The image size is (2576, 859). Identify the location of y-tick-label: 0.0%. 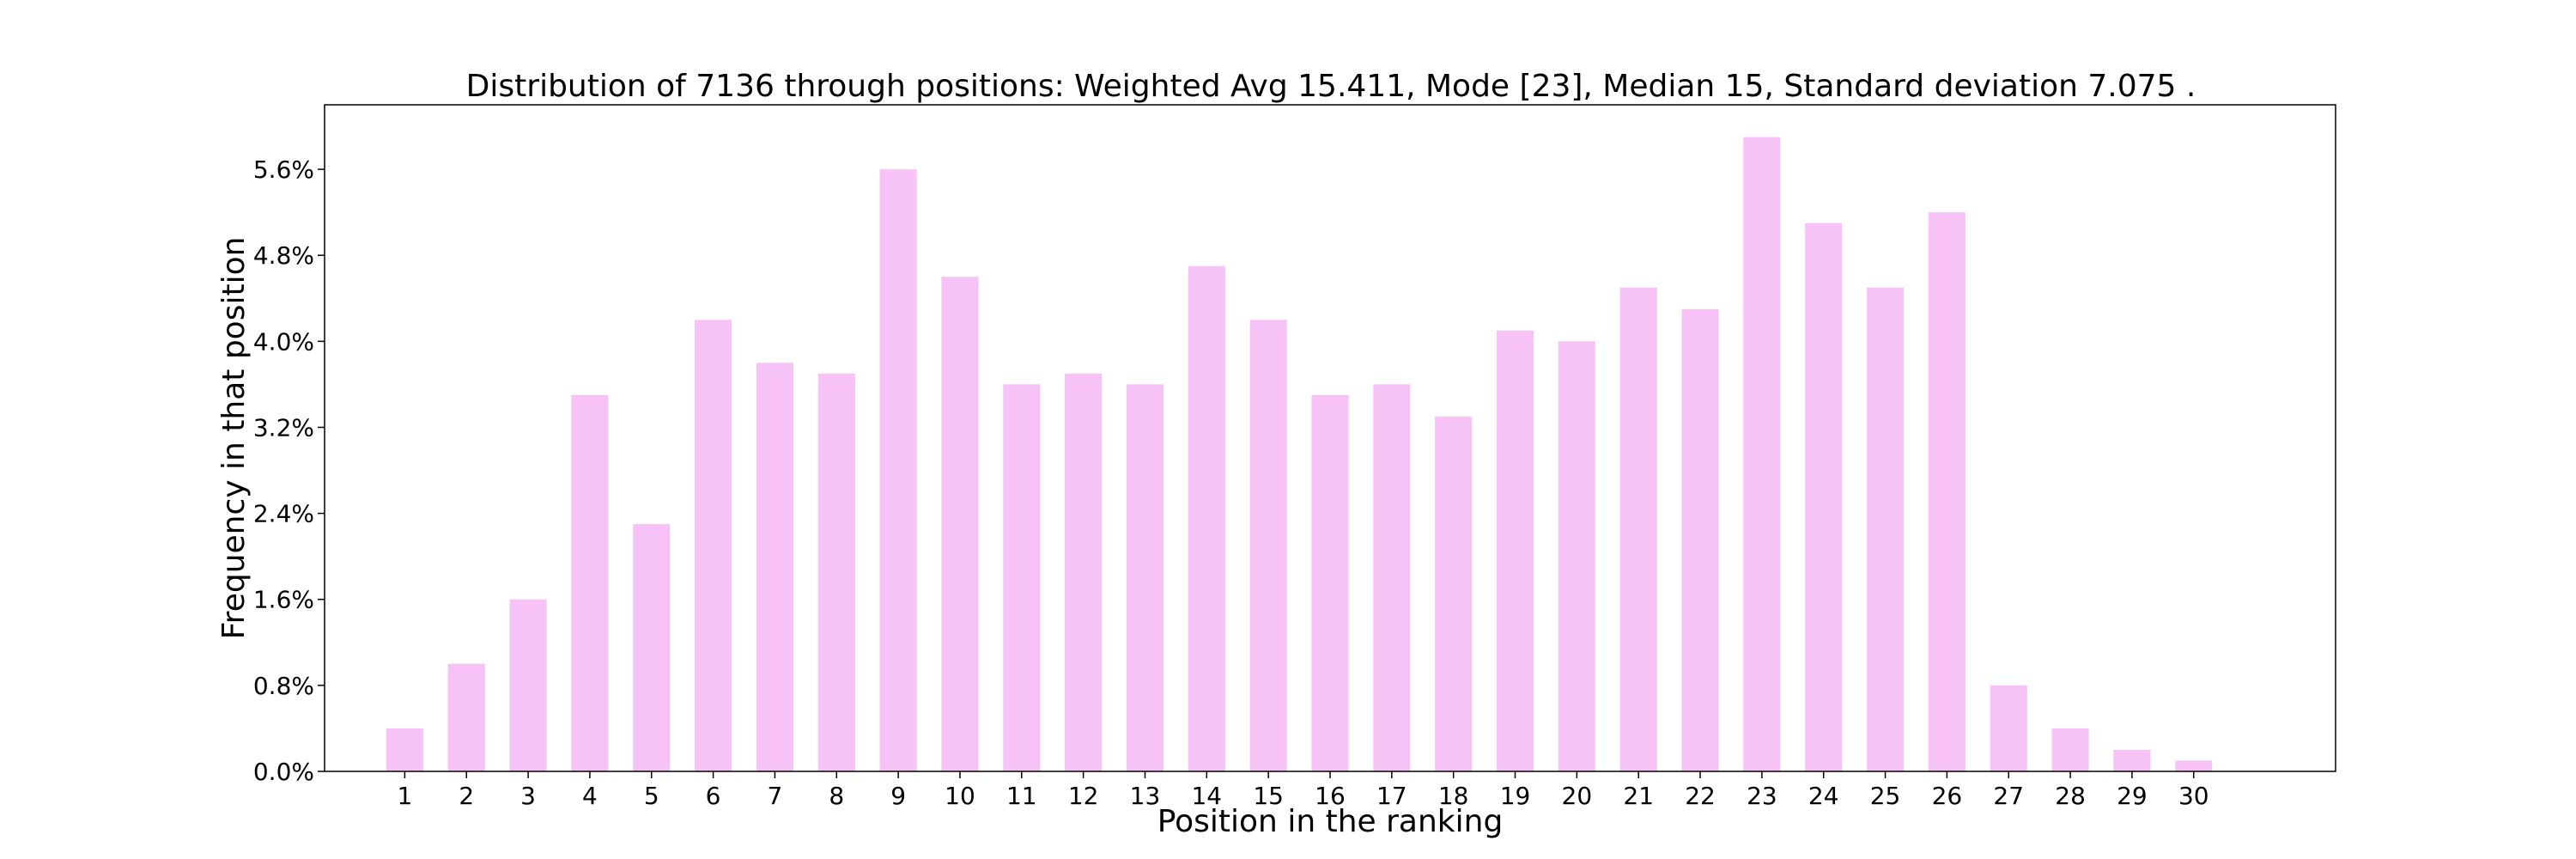
(283, 772).